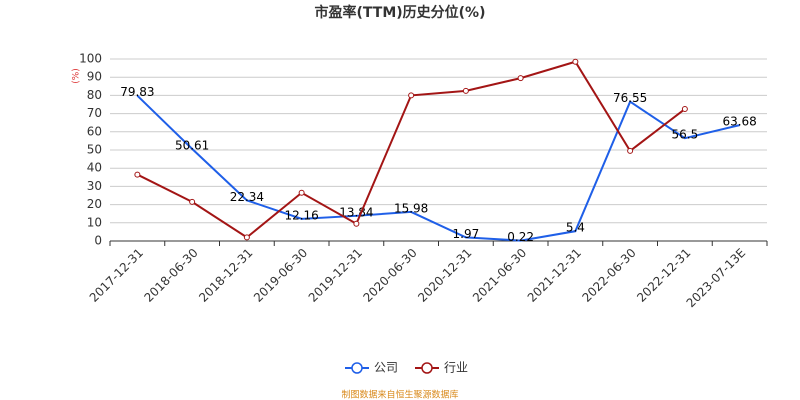  What do you see at coordinates (630, 98) in the screenshot?
I see `data-label: 76.55` at bounding box center [630, 98].